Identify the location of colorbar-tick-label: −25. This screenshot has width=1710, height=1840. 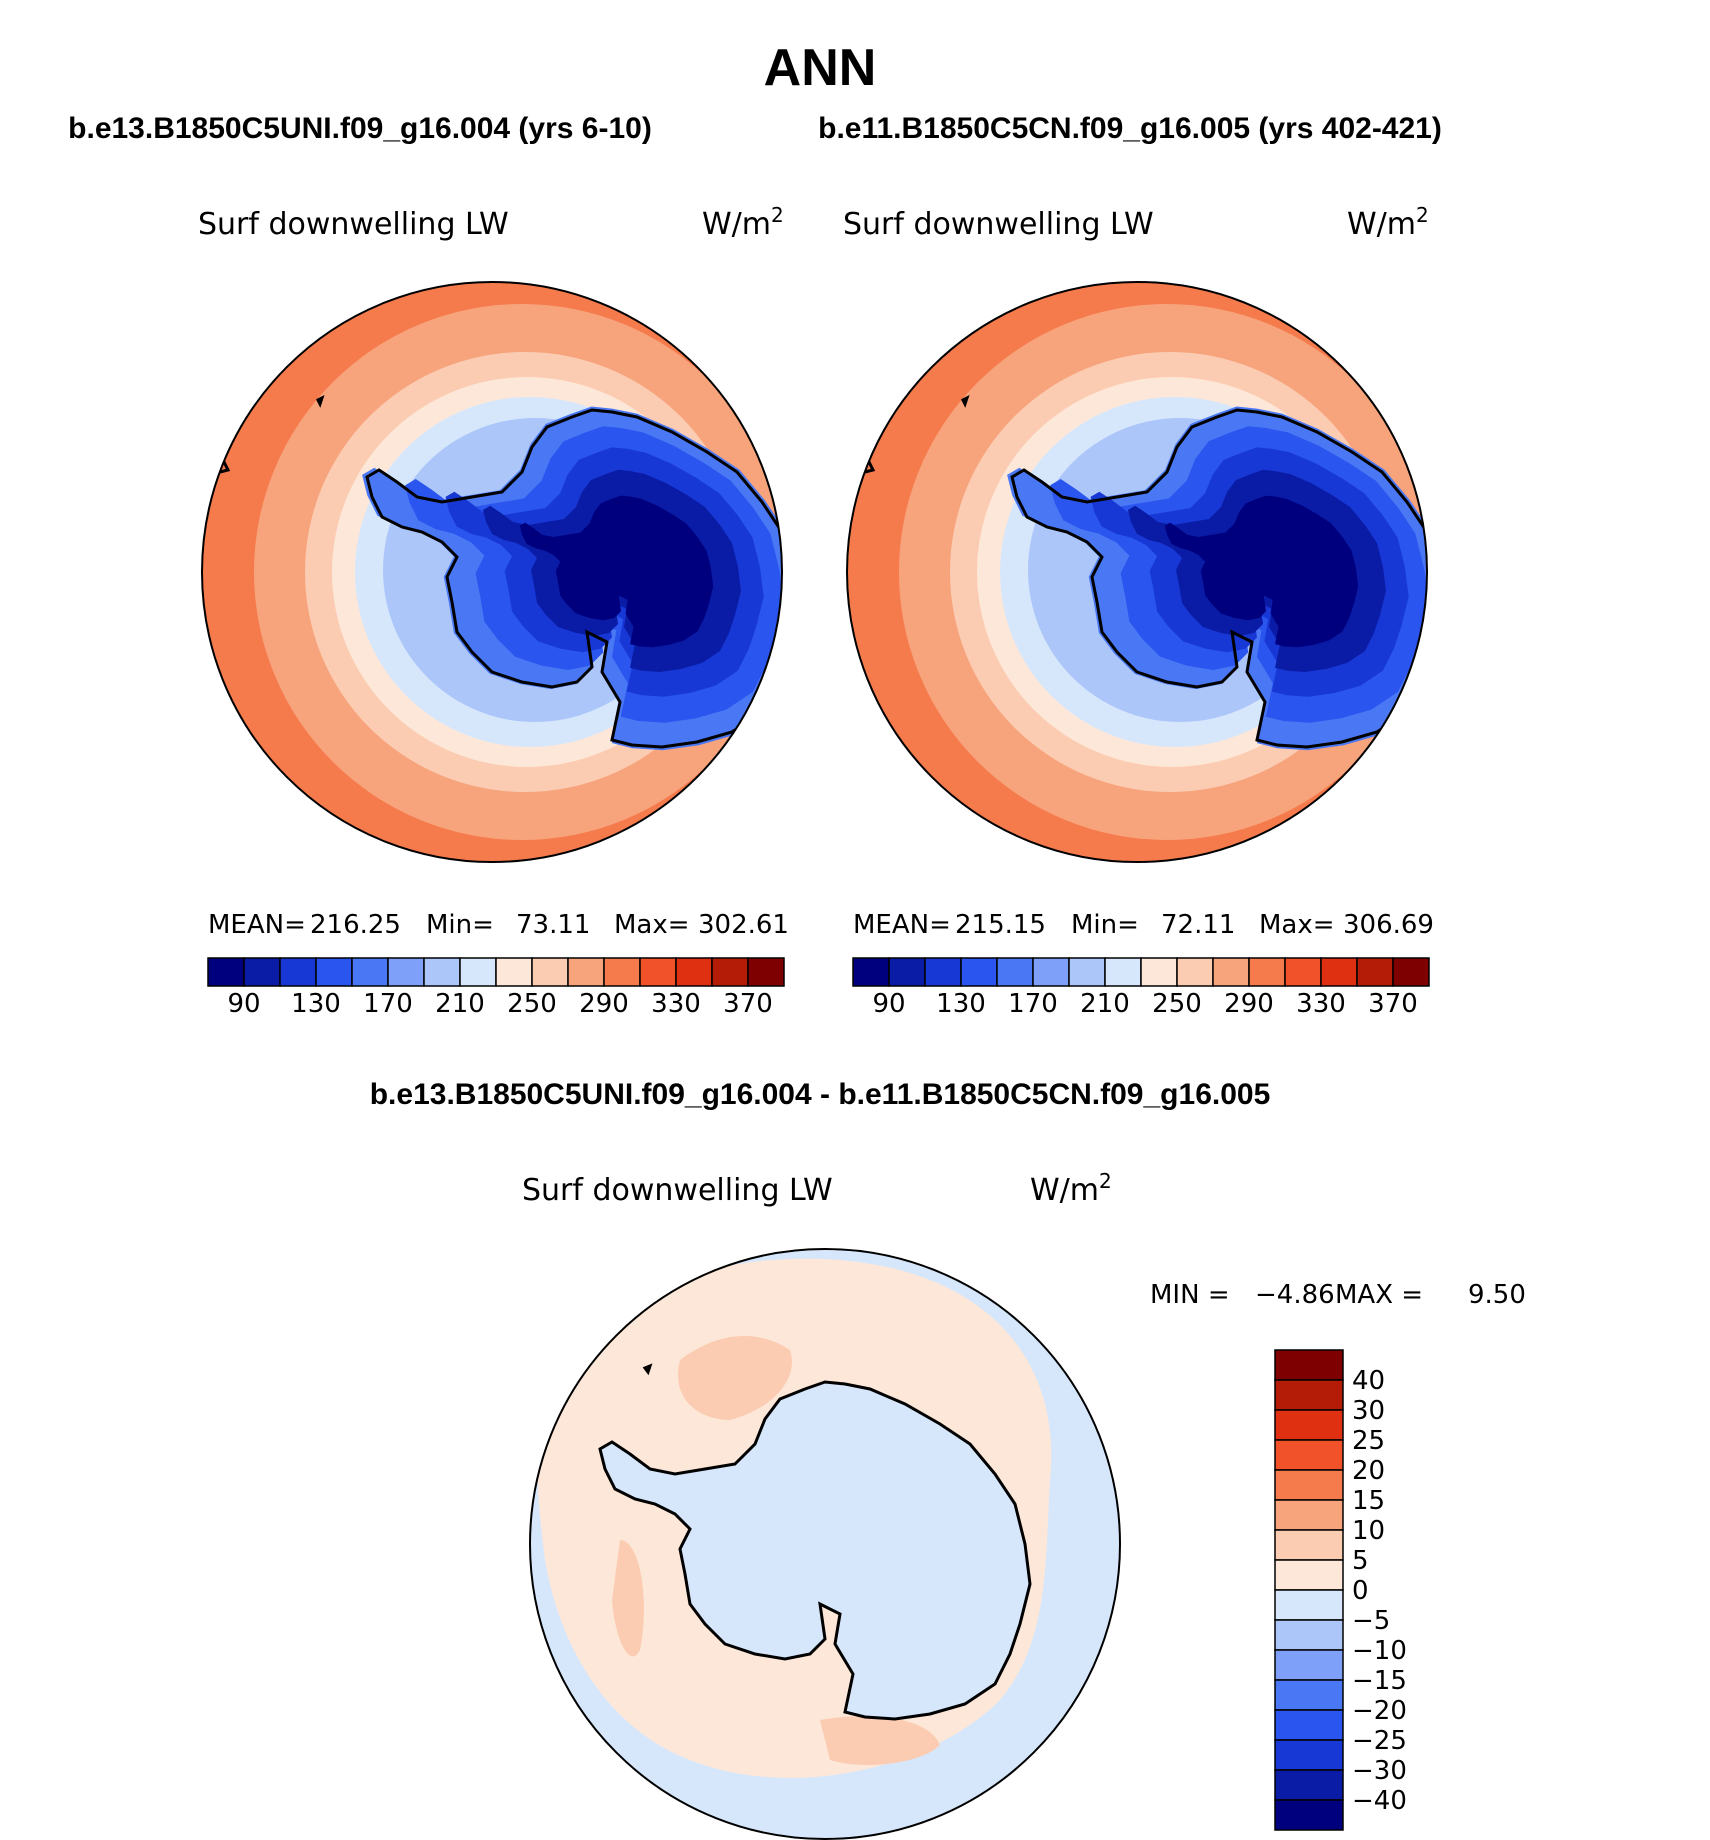
(1379, 1741).